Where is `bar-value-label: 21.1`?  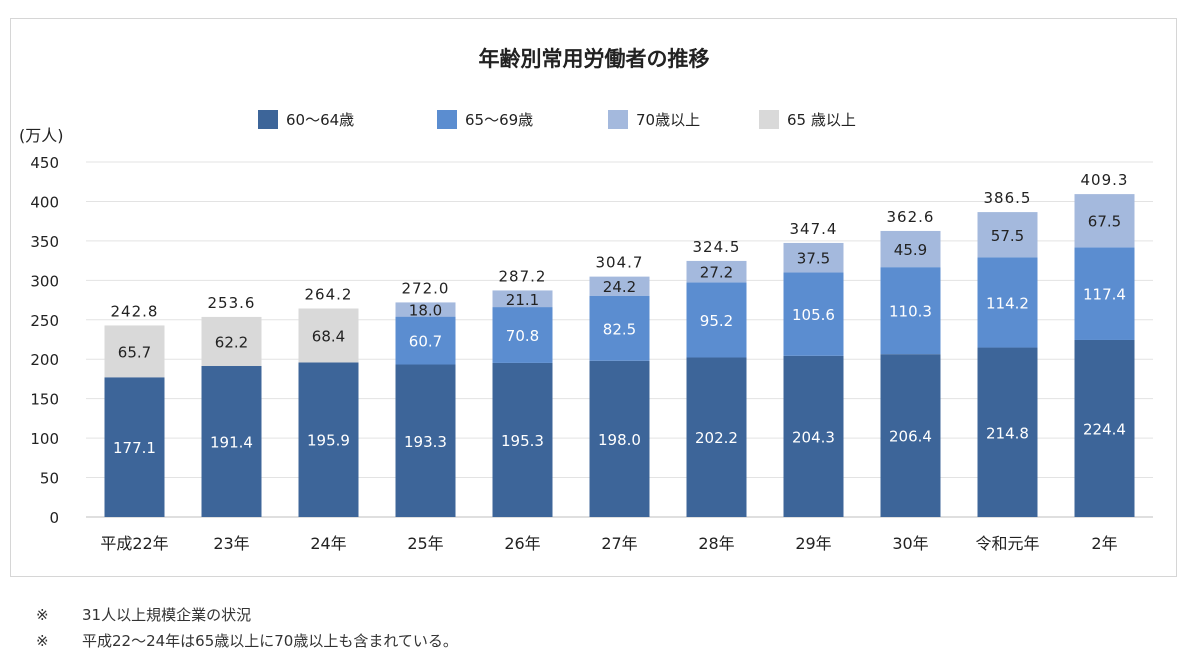 bar-value-label: 21.1 is located at coordinates (522, 300).